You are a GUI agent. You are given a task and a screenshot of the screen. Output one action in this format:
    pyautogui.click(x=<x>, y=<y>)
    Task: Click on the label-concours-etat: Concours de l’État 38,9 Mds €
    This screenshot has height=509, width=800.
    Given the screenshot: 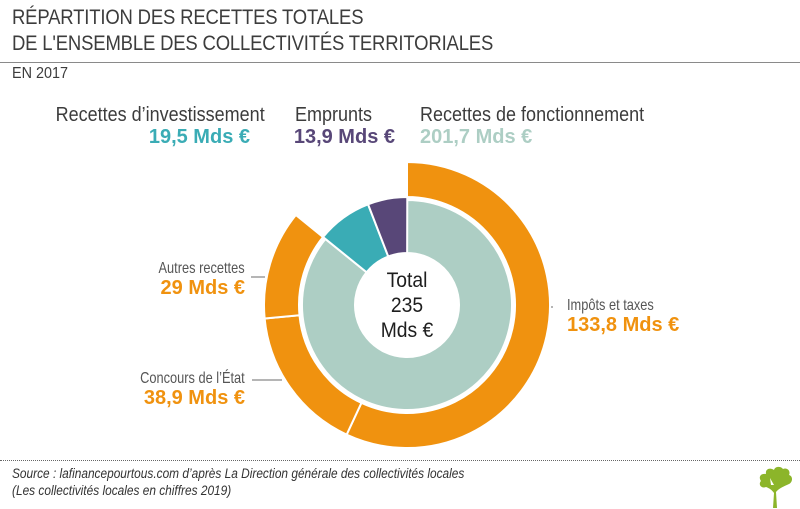 What is the action you would take?
    pyautogui.click(x=179, y=389)
    